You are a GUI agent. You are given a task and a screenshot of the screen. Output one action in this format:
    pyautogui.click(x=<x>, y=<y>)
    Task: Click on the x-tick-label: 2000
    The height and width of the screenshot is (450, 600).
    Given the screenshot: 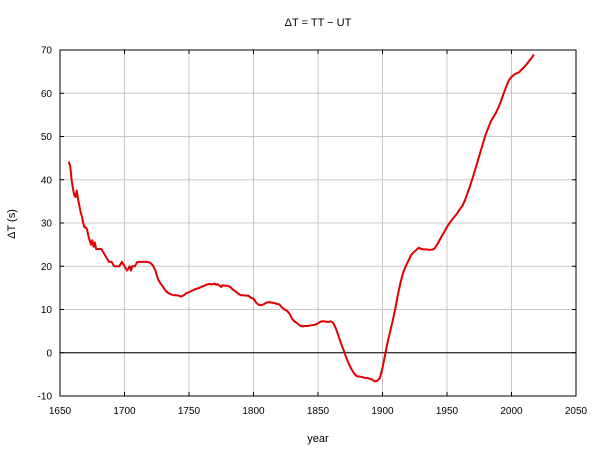 What is the action you would take?
    pyautogui.click(x=511, y=411)
    